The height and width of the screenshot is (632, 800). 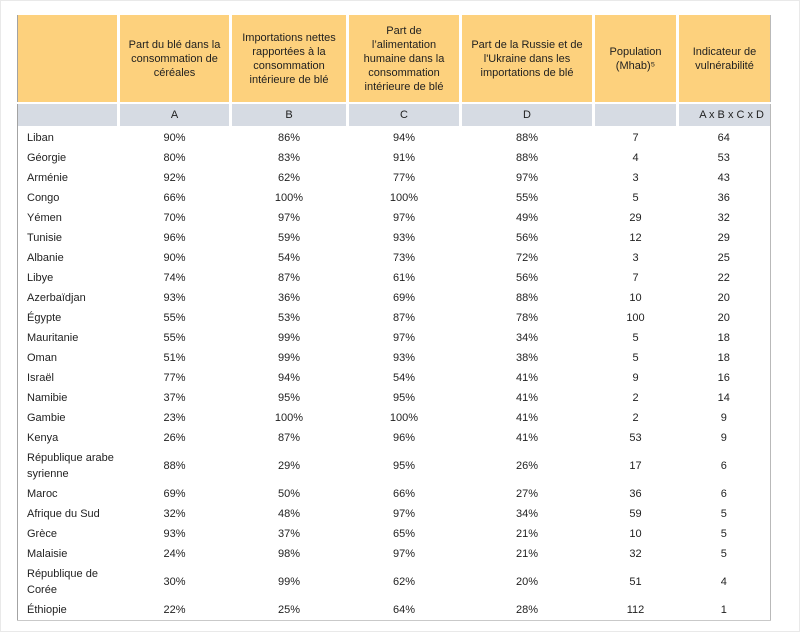 I want to click on table-row: Grèce 93% 37% 65% 21% 10 5, so click(x=394, y=534).